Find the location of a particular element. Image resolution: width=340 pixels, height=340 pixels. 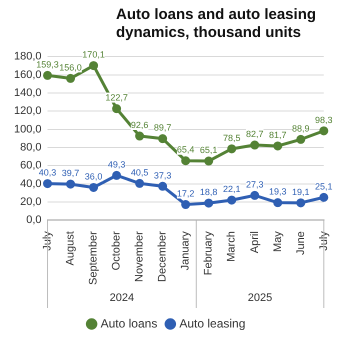

data-label: 65,4 is located at coordinates (185, 149).